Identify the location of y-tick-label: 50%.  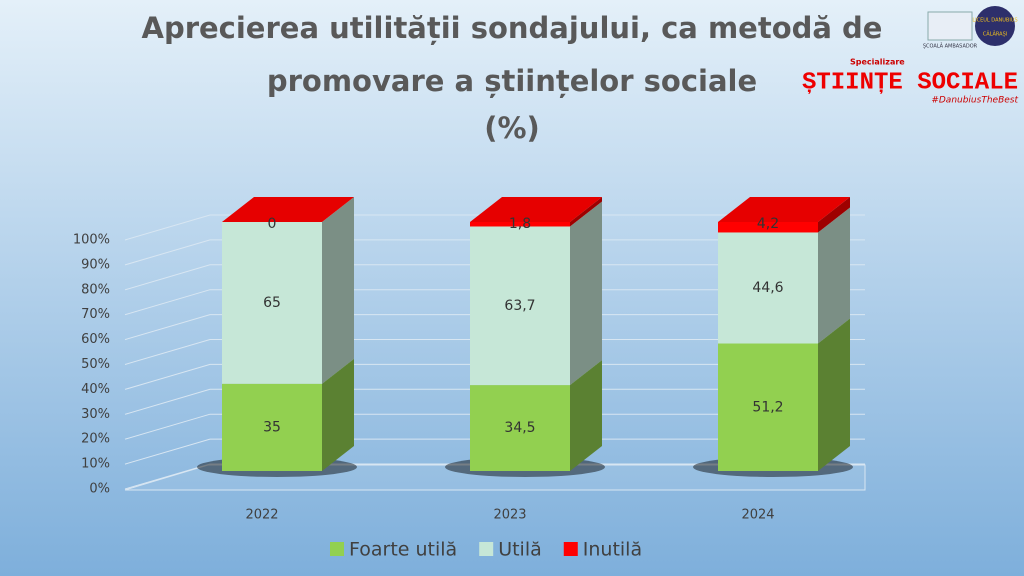
(95, 364).